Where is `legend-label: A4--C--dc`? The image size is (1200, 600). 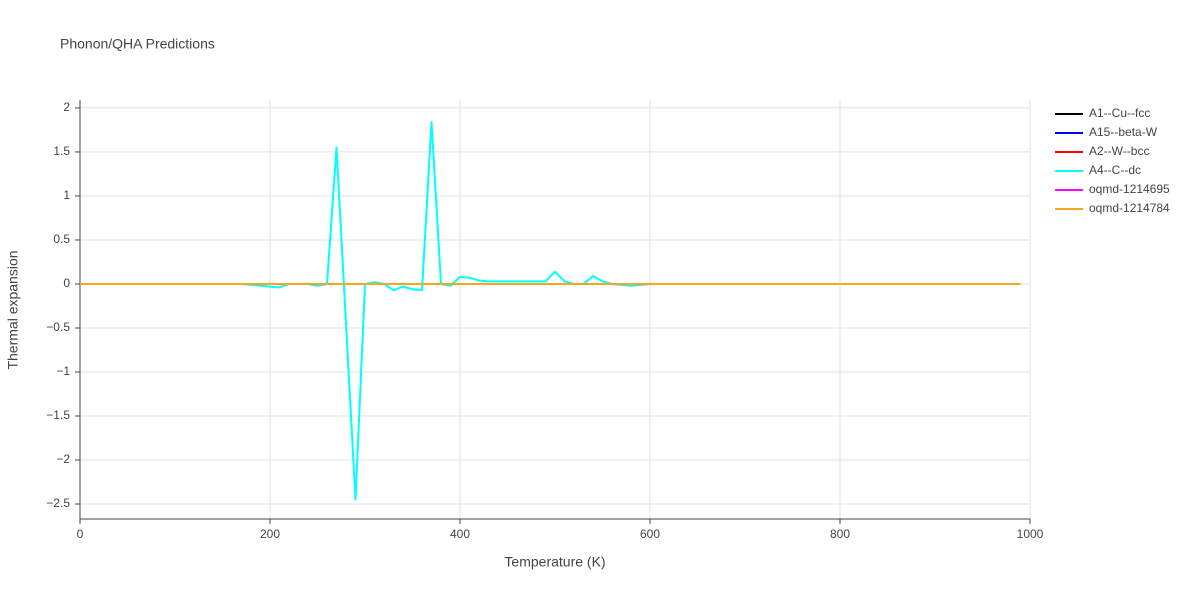 legend-label: A4--C--dc is located at coordinates (1115, 170).